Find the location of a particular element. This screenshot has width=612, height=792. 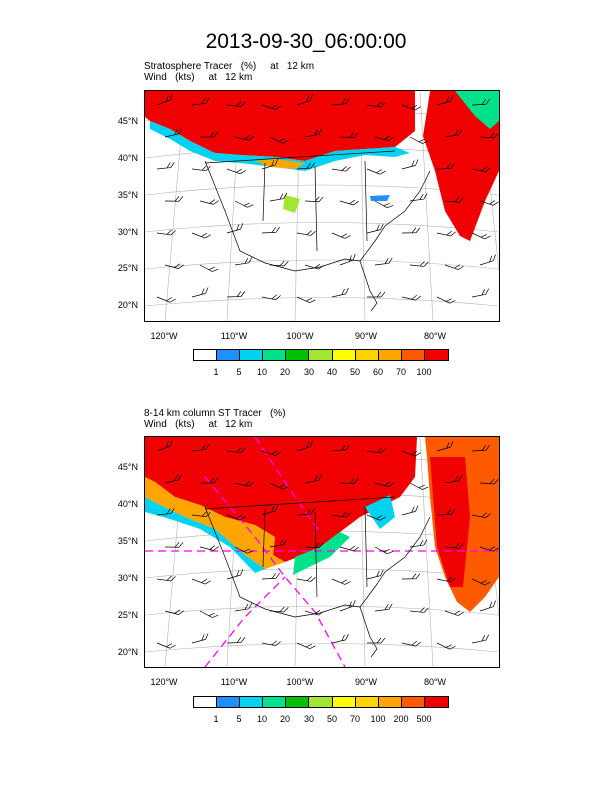

panel1-coastlines is located at coordinates (317, 231).